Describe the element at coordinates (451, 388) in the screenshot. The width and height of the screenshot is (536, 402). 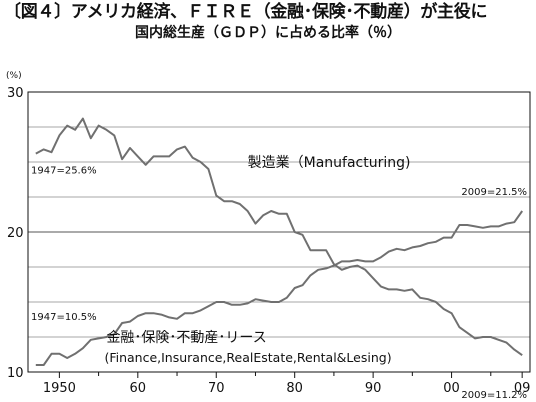
I see `x-tick-label: 00` at that location.